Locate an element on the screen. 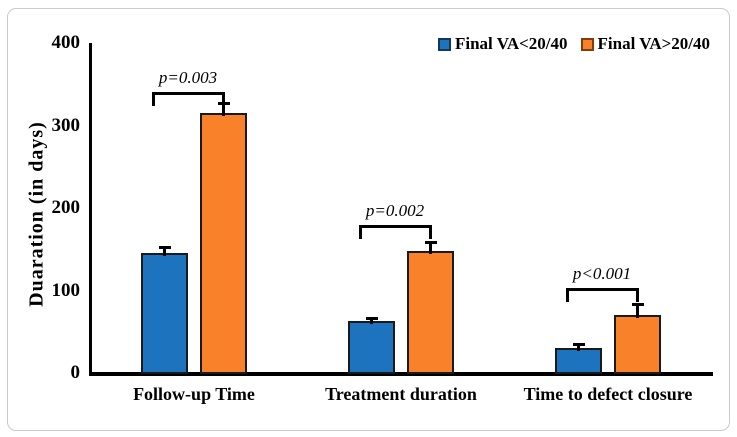 The width and height of the screenshot is (737, 437). x-category-label: Treatment duration is located at coordinates (401, 394).